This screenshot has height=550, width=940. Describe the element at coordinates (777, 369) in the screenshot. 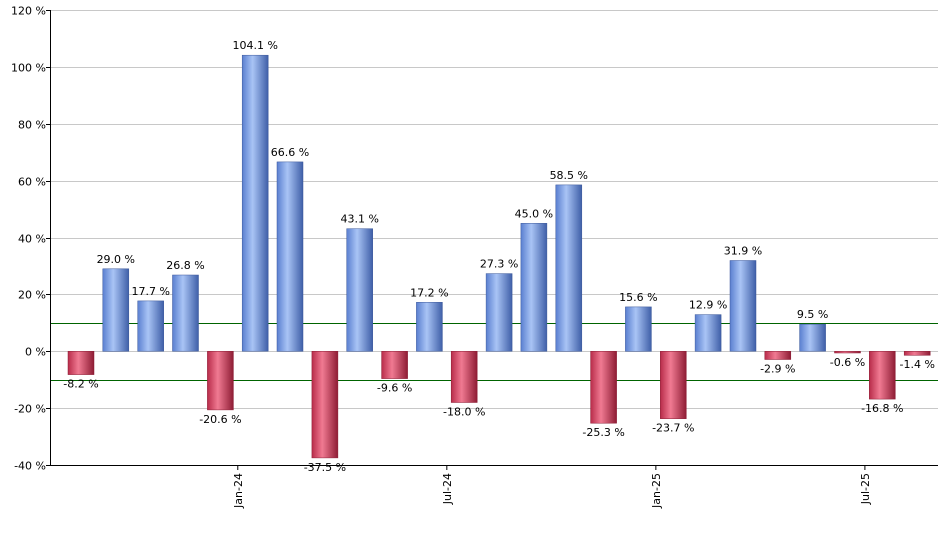

I see `data-label: -2.9 %` at that location.